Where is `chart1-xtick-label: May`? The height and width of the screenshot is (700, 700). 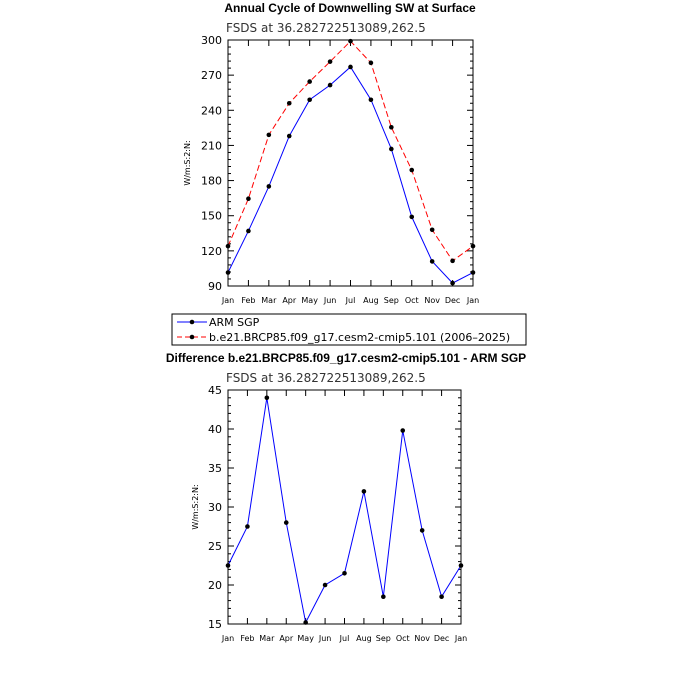 chart1-xtick-label: May is located at coordinates (309, 300).